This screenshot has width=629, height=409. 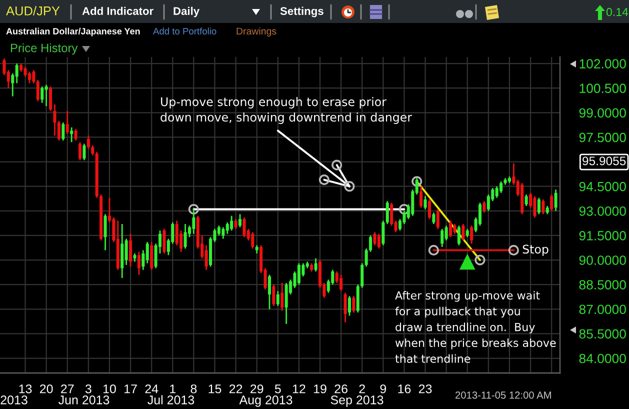 I want to click on text: Settings, so click(x=302, y=12).